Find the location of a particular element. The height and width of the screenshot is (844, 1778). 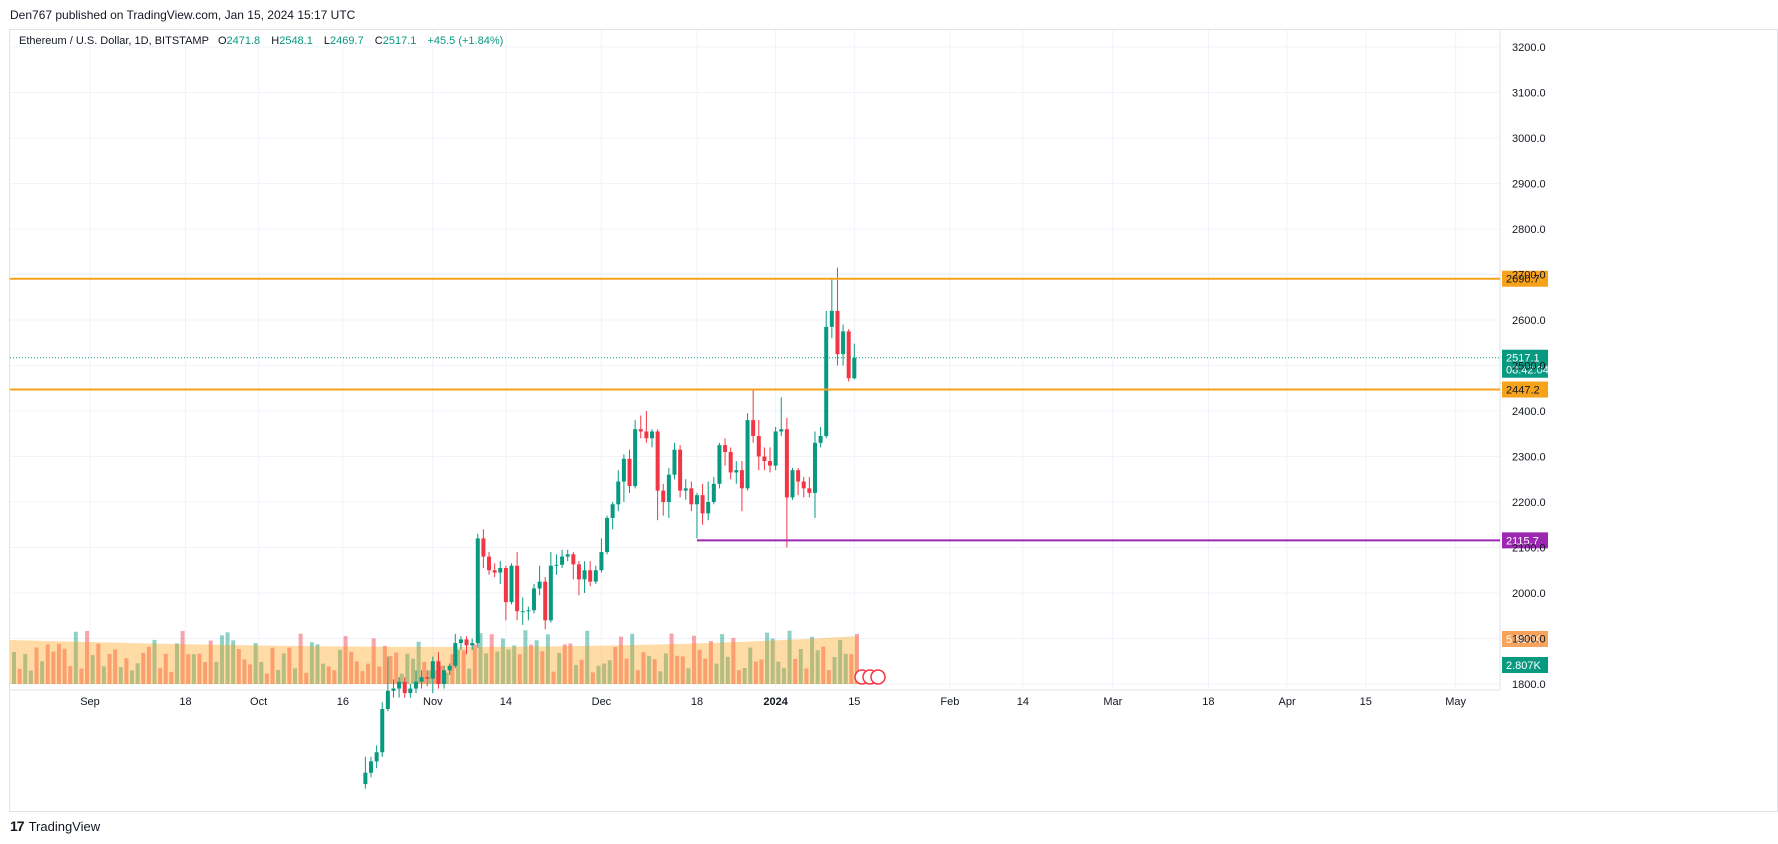

price-tick-label: 2300.0 is located at coordinates (1529, 458).